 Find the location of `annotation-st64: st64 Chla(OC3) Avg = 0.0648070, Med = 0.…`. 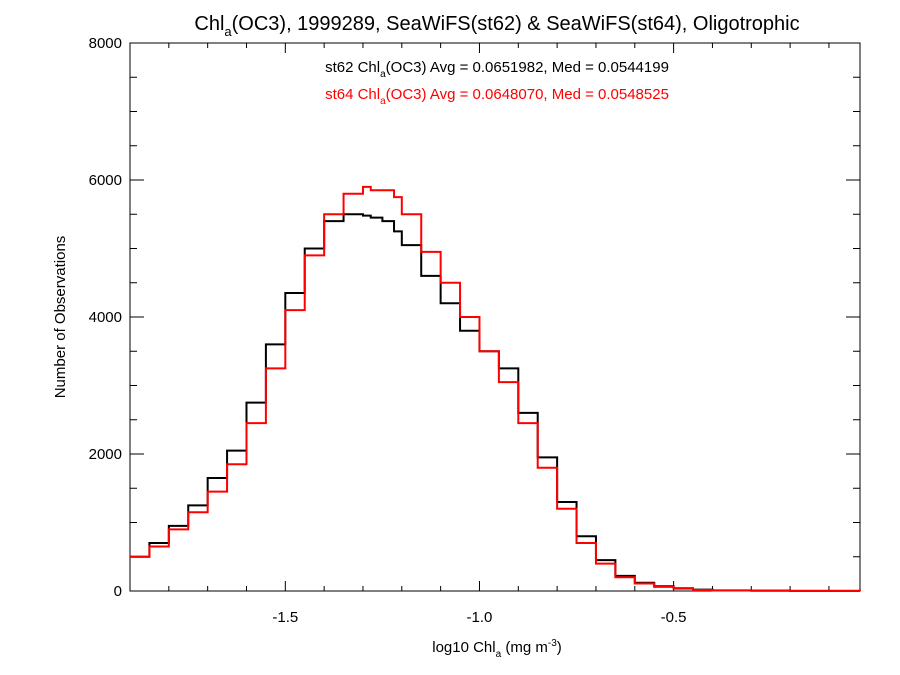

annotation-st64: st64 Chla(OC3) Avg = 0.0648070, Med = 0.… is located at coordinates (497, 96).